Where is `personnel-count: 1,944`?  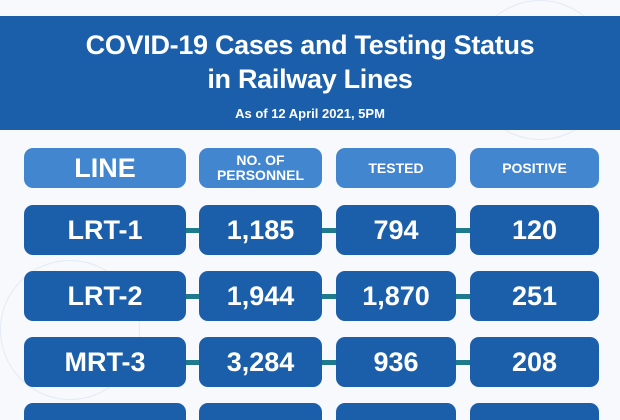
personnel-count: 1,944 is located at coordinates (260, 296).